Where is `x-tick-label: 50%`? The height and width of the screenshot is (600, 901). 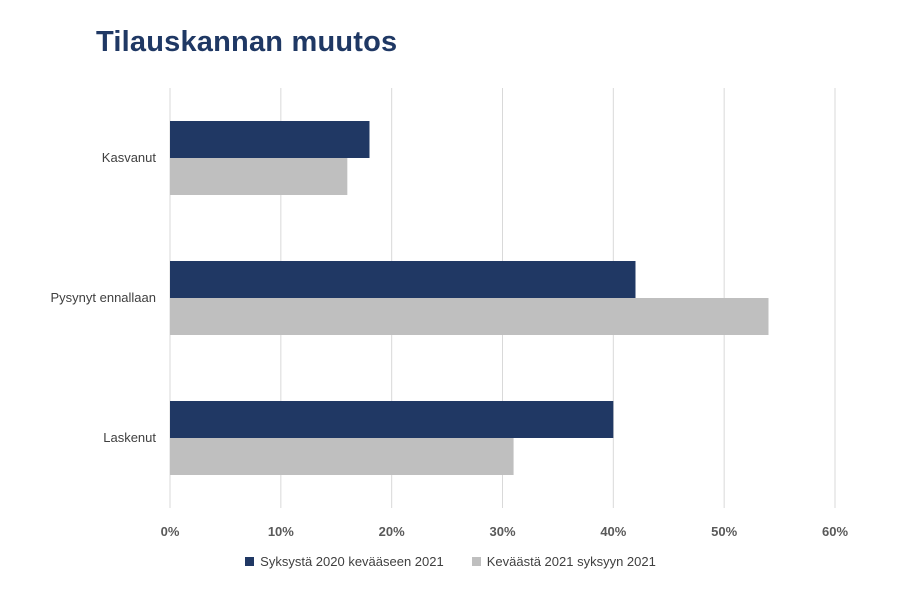 x-tick-label: 50% is located at coordinates (724, 531).